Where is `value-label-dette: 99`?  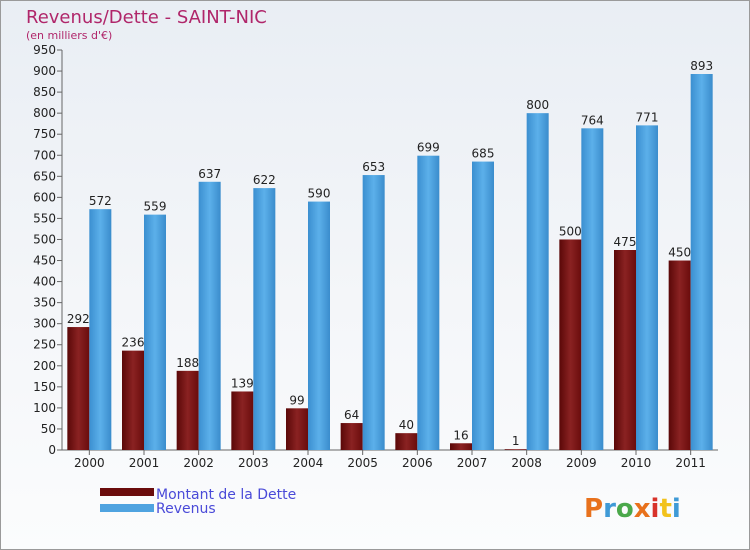 value-label-dette: 99 is located at coordinates (296, 400).